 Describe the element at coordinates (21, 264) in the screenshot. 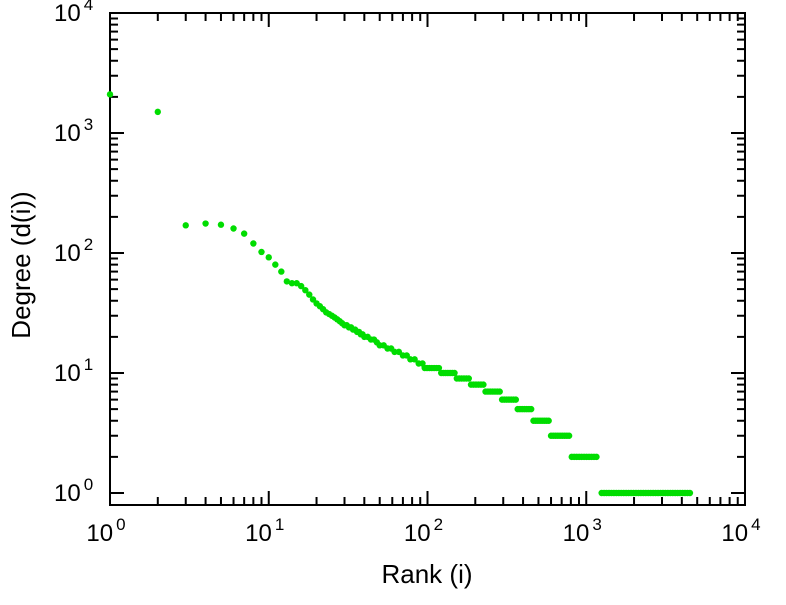

I see `y-axis-label: Degree (d(i))` at that location.